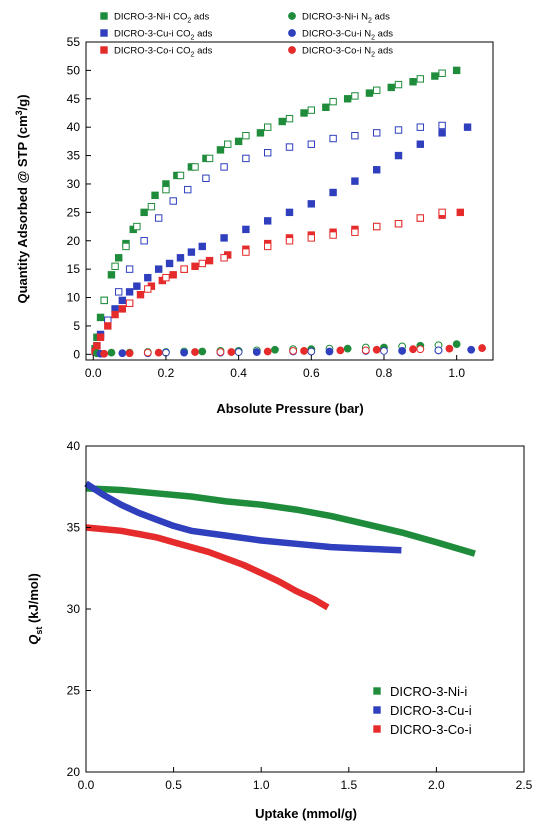 This screenshot has height=828, width=543. I want to click on qst-legend-label: DICRO-3-Co-i, so click(431, 729).